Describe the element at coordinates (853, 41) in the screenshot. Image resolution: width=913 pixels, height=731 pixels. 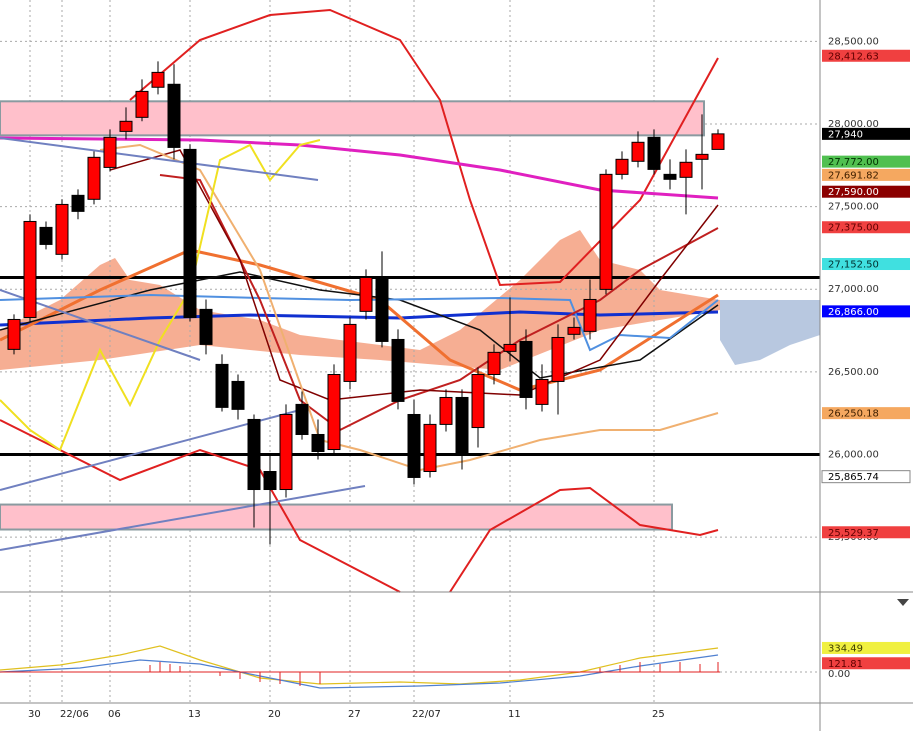
I see `y-tick-label: 28,500.00` at that location.